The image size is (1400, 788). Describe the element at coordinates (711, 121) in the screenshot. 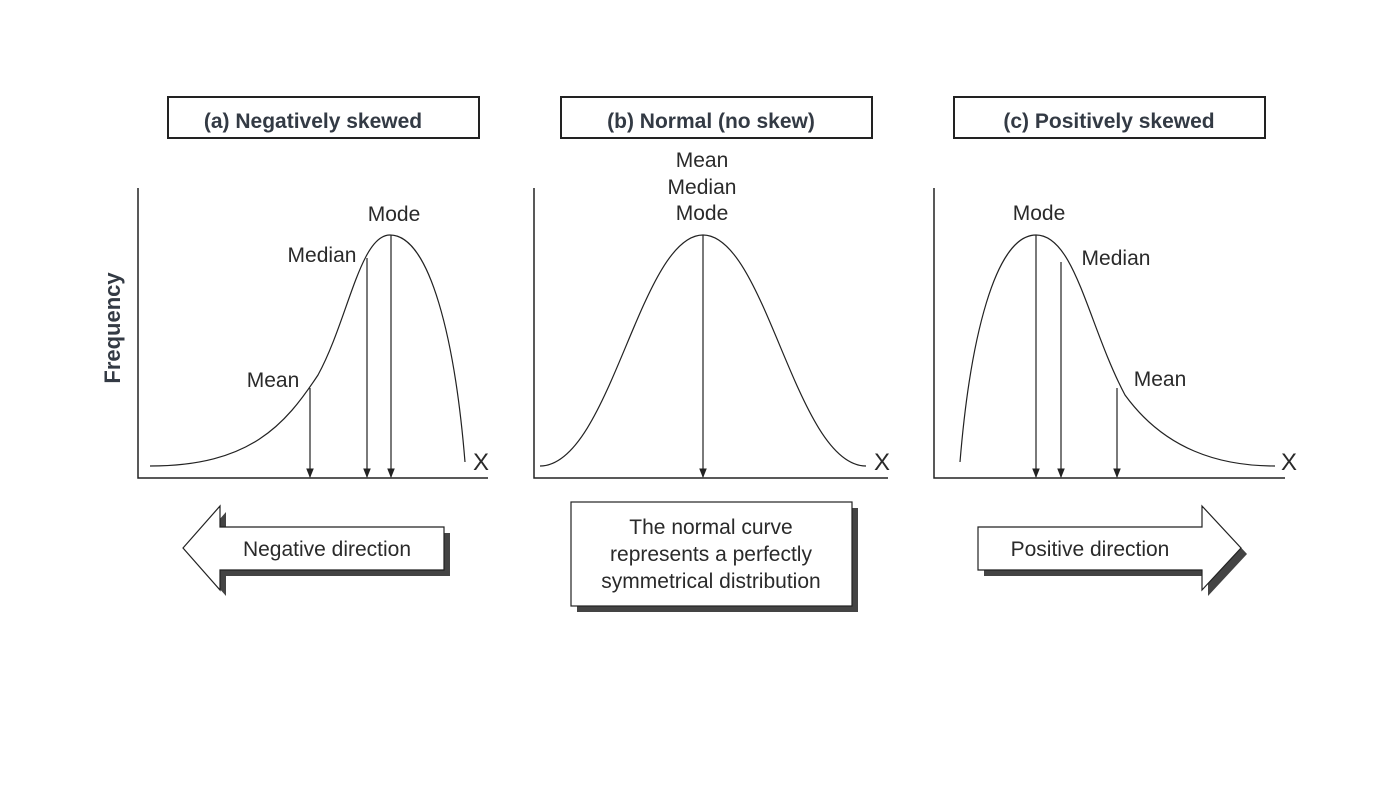

I see `panel-title: (b) Normal (no skew)` at that location.